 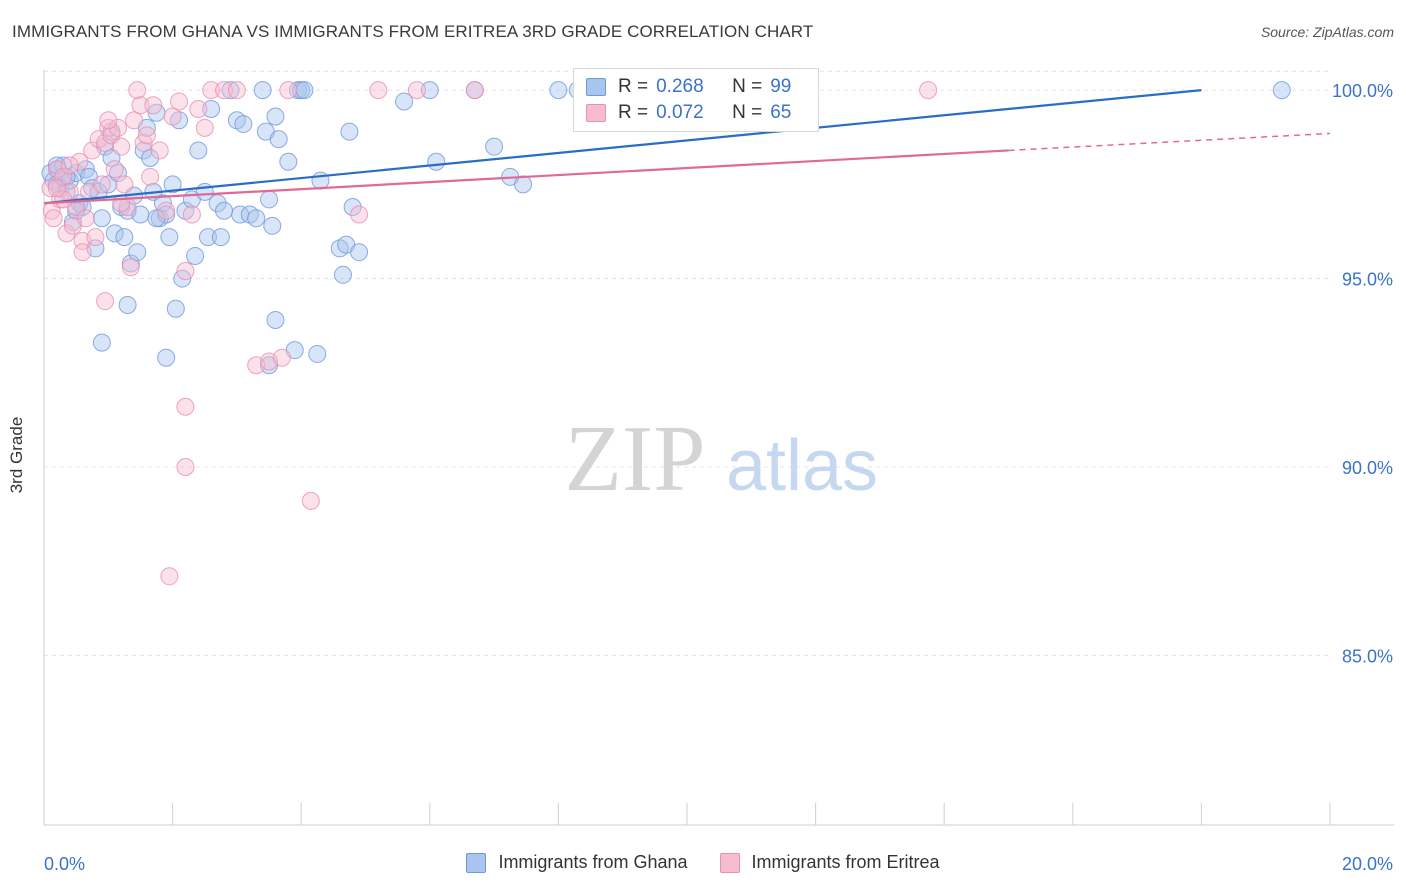 What do you see at coordinates (845, 862) in the screenshot?
I see `legend-label-eritrea: Immigrants from Eritrea` at bounding box center [845, 862].